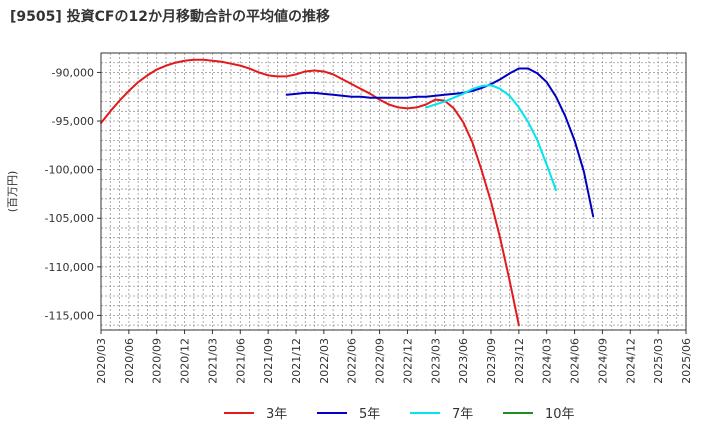 The height and width of the screenshot is (444, 720). I want to click on x-tick-label: 2024/03, so click(547, 361).